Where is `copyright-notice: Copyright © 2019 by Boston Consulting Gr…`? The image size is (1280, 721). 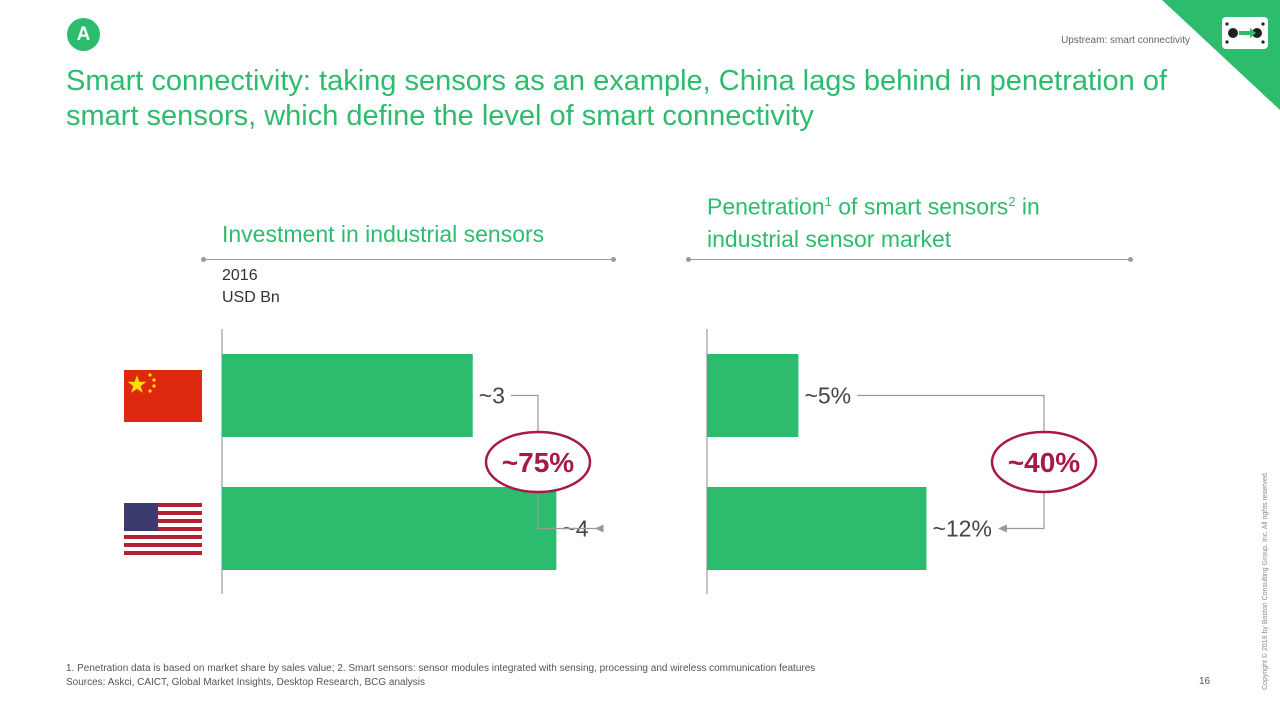
copyright-notice: Copyright © 2019 by Boston Consulting Gr… is located at coordinates (1265, 580).